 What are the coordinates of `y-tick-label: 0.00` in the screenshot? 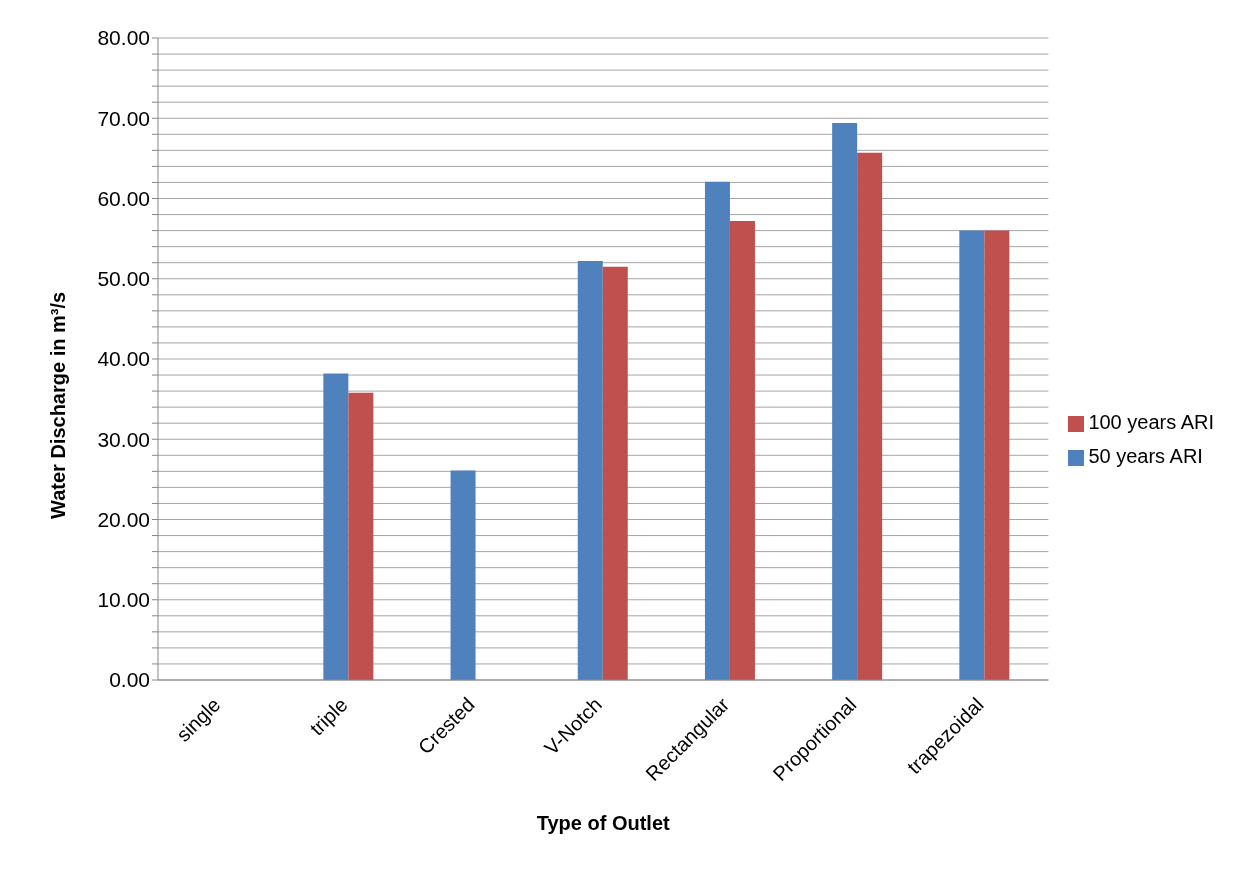 It's located at (129, 680).